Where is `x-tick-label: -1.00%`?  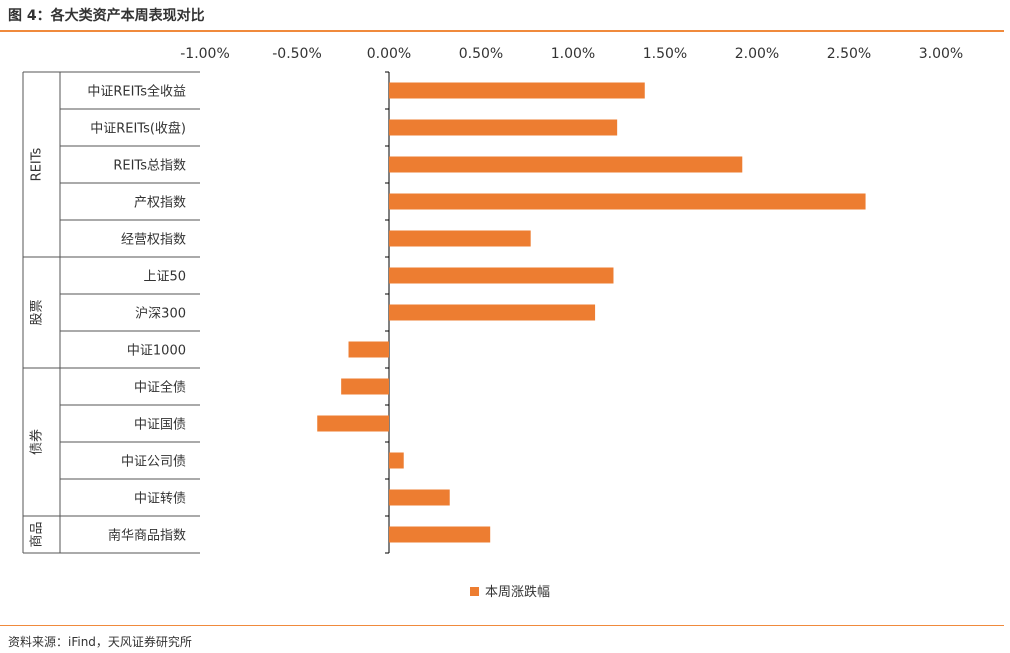
x-tick-label: -1.00% is located at coordinates (205, 54).